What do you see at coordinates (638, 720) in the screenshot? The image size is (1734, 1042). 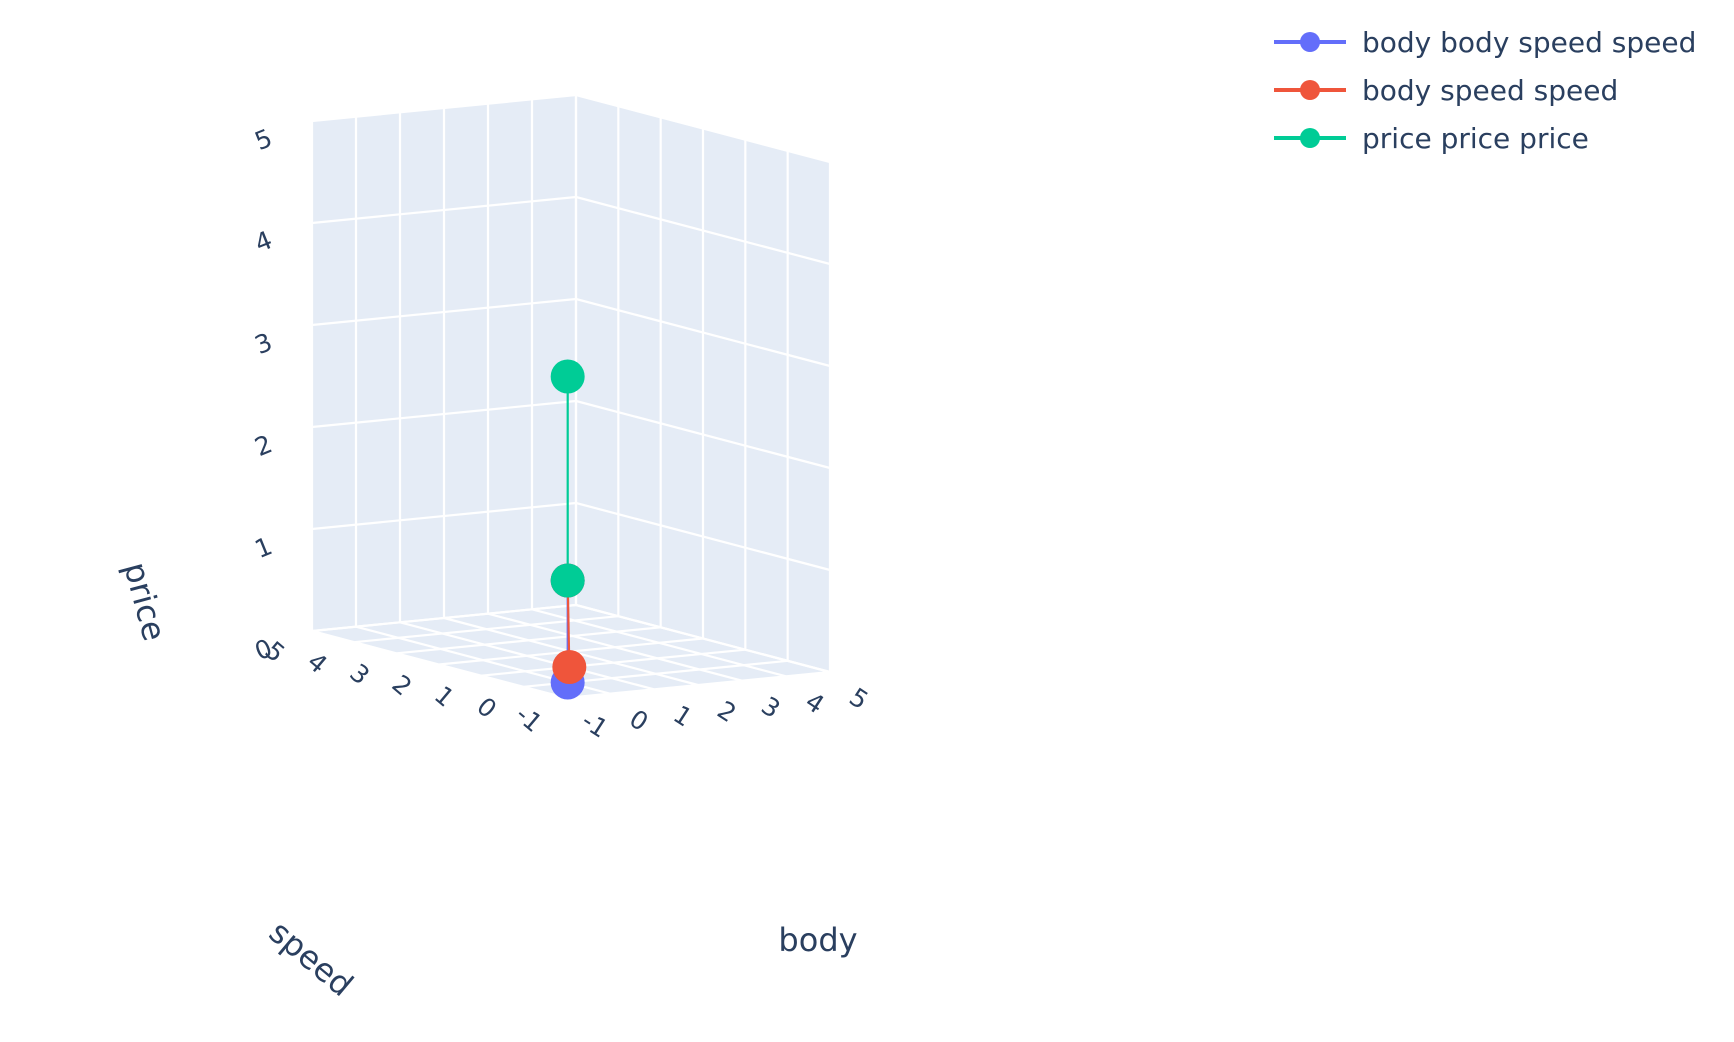 I see `x-tick-label: 0` at bounding box center [638, 720].